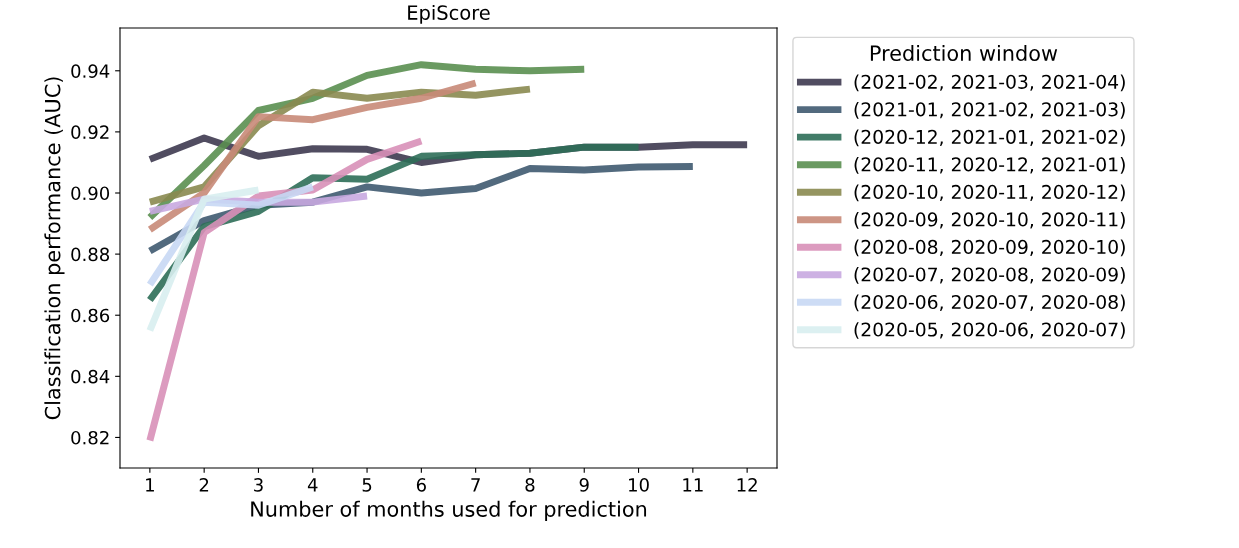 The width and height of the screenshot is (1239, 548). Describe the element at coordinates (90, 254) in the screenshot. I see `y-tick-label: 0.88` at that location.